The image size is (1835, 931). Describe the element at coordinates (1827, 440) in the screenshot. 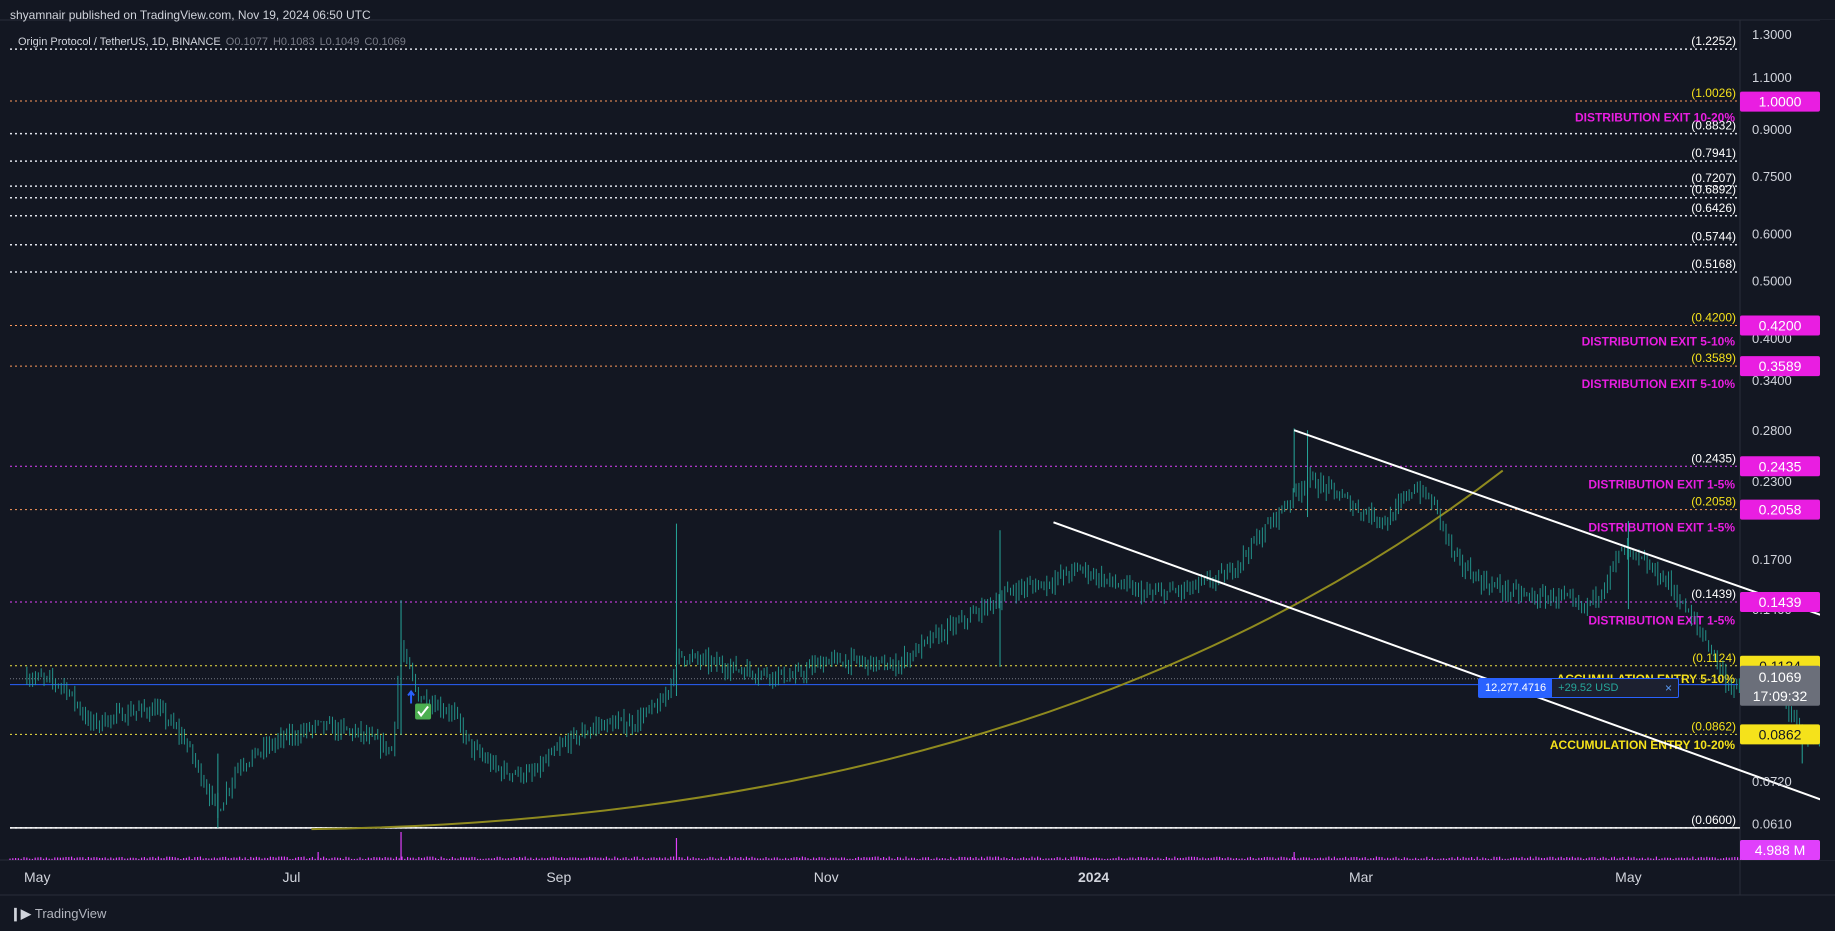

I see `scale-padding` at that location.